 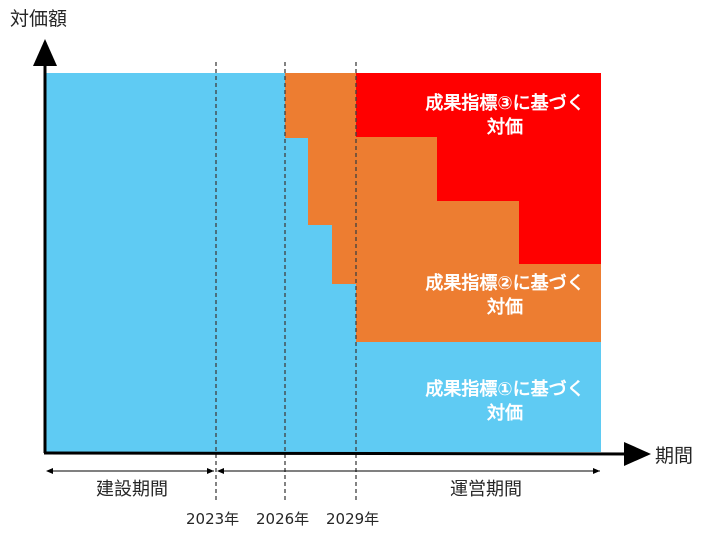 What do you see at coordinates (505, 413) in the screenshot?
I see `kpi1-label-line2: 対価` at bounding box center [505, 413].